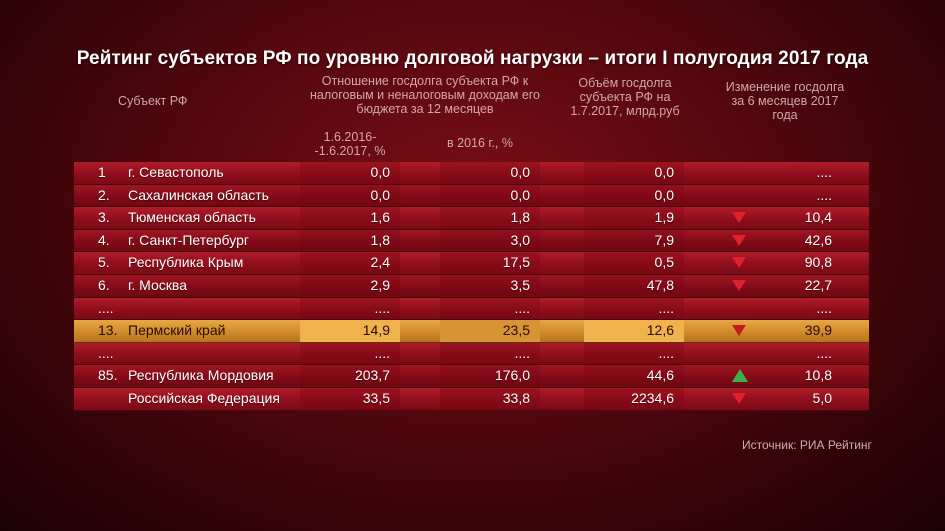 The image size is (945, 531). What do you see at coordinates (380, 262) in the screenshot?
I see `ratio-12m-cell: 2,4` at bounding box center [380, 262].